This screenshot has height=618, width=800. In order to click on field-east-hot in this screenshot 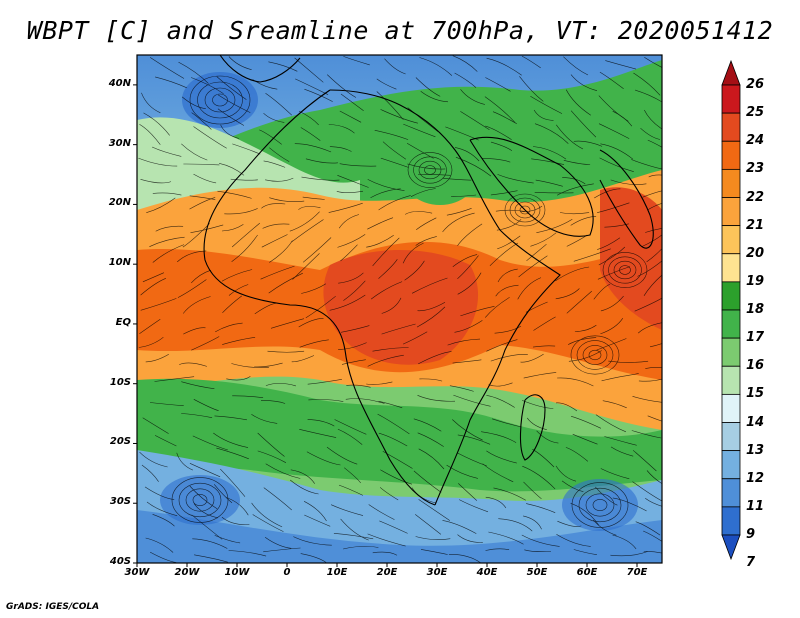, I will do `click(631, 258)`.